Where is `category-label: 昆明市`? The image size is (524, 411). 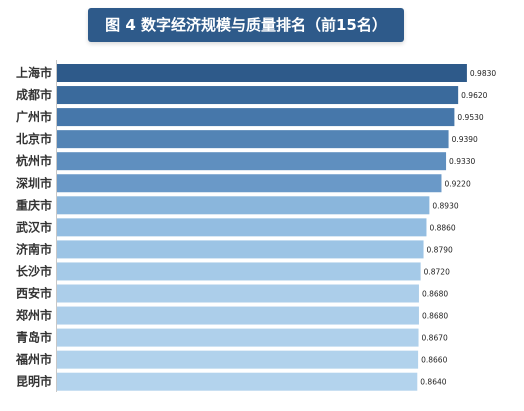
category-label: 昆明市 is located at coordinates (34, 381).